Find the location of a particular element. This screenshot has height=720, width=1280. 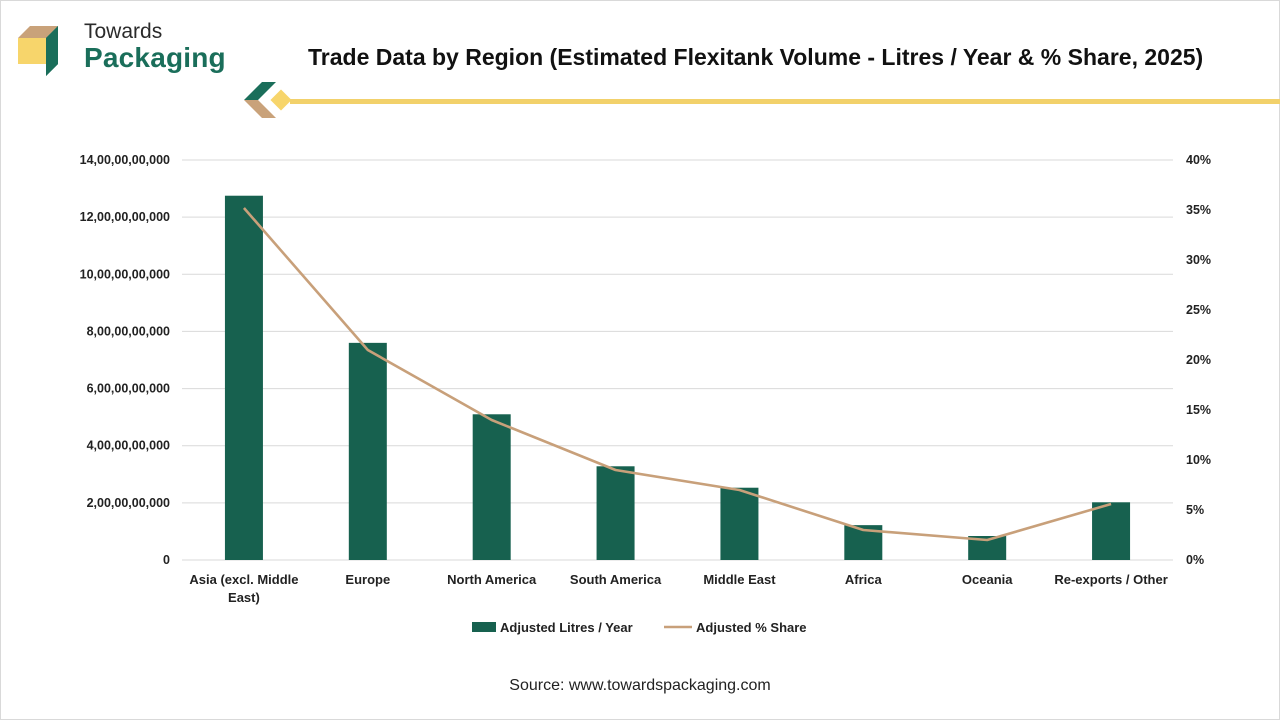

legend: Adjusted Litres / Year Adjusted % Share is located at coordinates (639, 627).